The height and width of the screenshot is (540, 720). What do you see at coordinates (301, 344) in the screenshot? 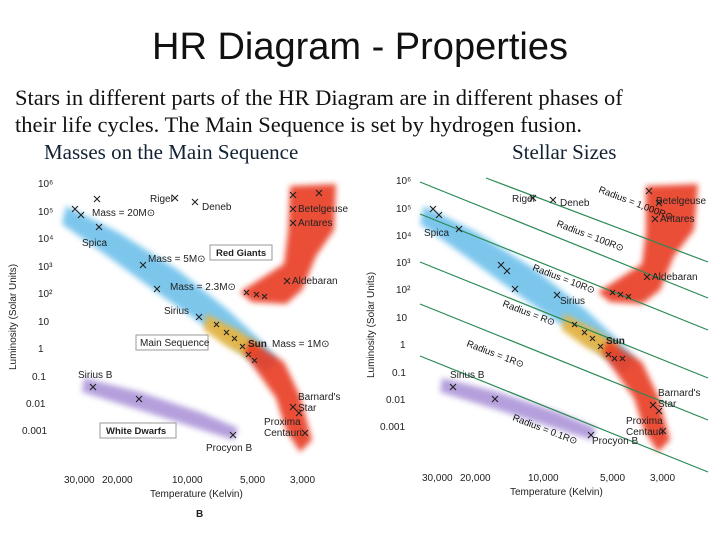
I see `mass-label-1: Mass = 1M⊙` at bounding box center [301, 344].